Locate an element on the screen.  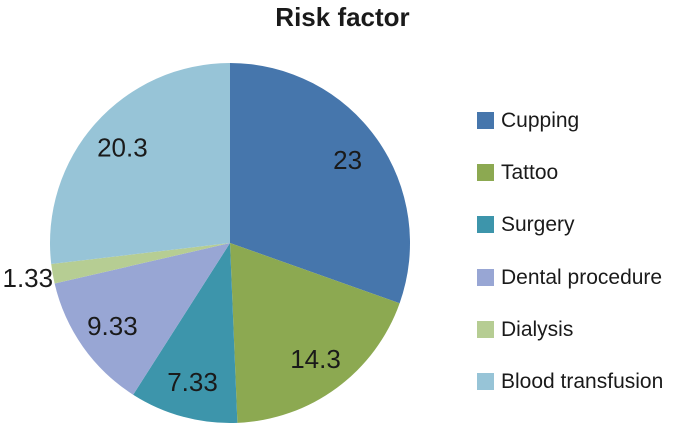
legend-item-cupping: Cupping is located at coordinates (570, 120).